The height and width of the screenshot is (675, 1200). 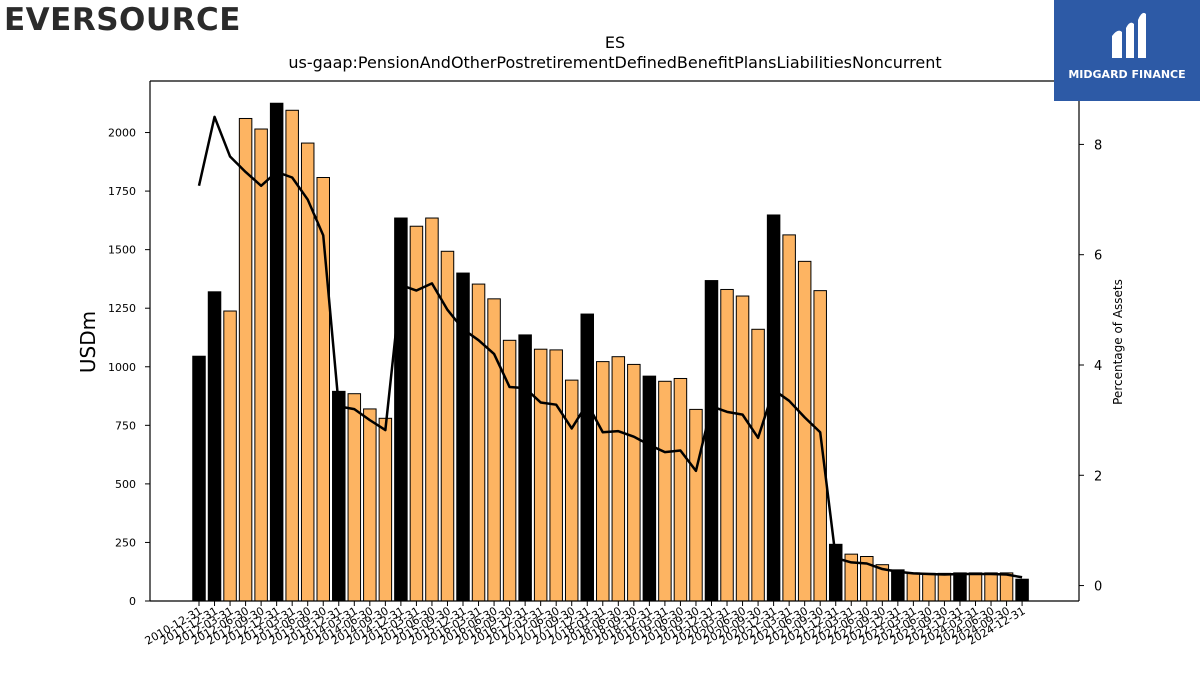 I want to click on y-tick-label-1000: 1000, so click(x=122, y=367).